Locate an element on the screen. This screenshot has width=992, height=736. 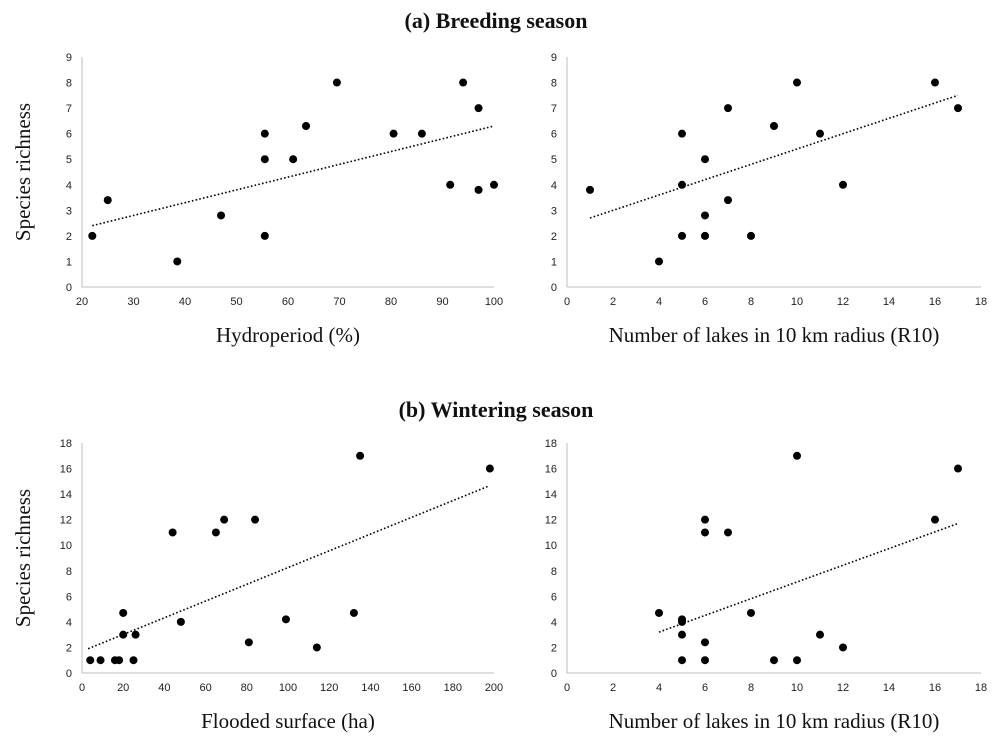
x-tick-label: 12 is located at coordinates (843, 688).